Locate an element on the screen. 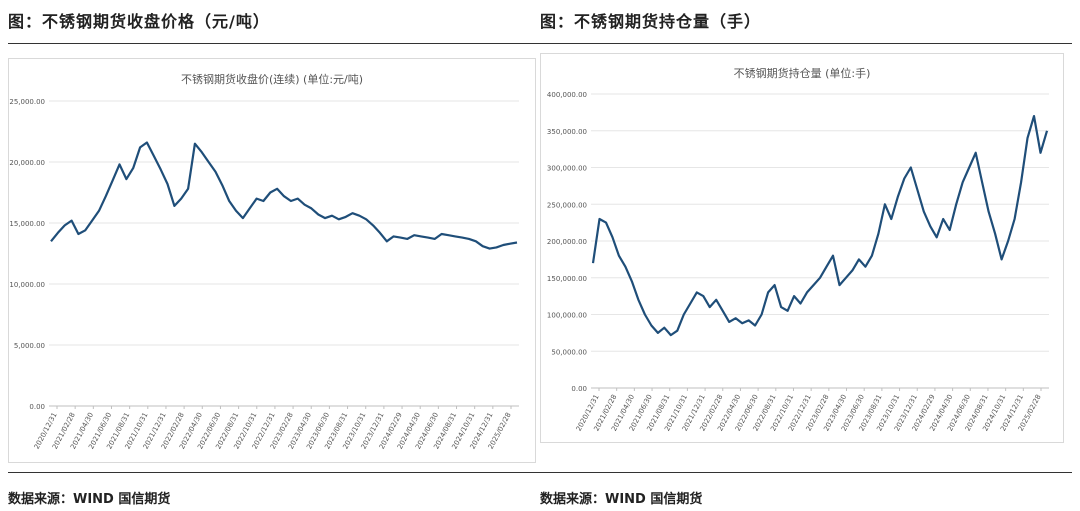  y-tick-label: 250,000.00 is located at coordinates (567, 205).